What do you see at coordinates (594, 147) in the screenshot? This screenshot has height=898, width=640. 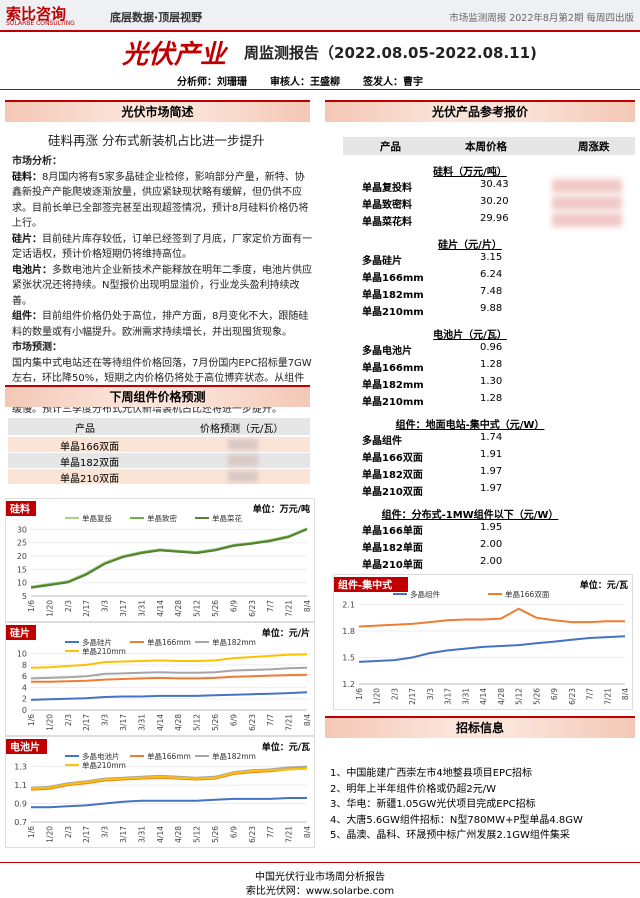 I see `column-header: 周涨跌` at bounding box center [594, 147].